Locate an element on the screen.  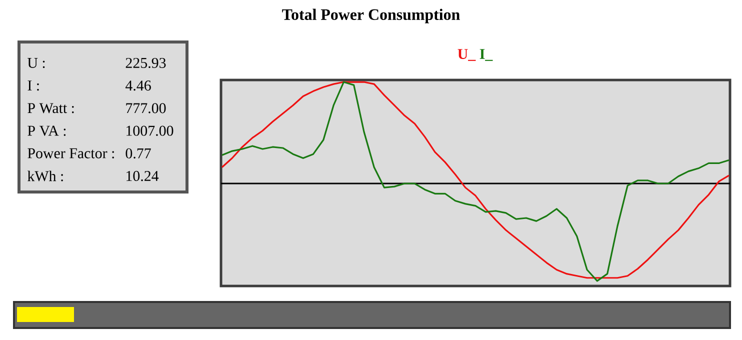
text: Power Factor : is located at coordinates (71, 153).